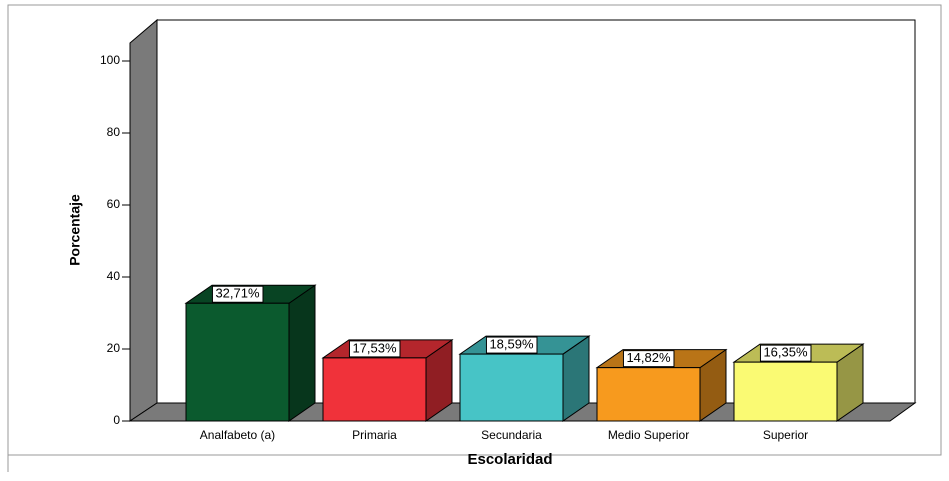  Describe the element at coordinates (237, 435) in the screenshot. I see `x-tick-label: Analfabeto (a)` at that location.